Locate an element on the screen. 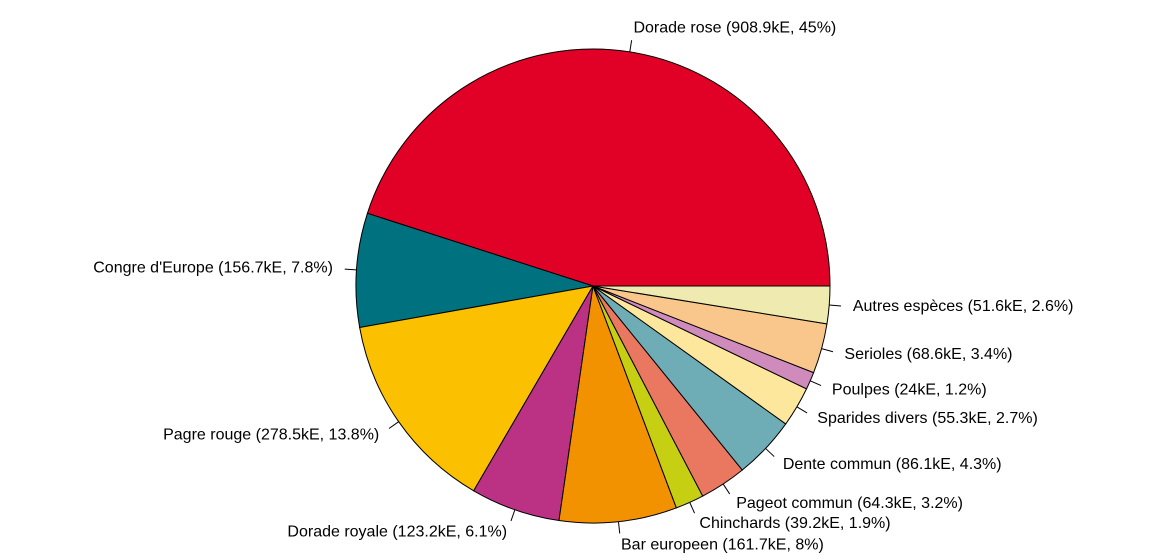 This screenshot has width=1149, height=559. slice-label: Bar europeen (161.7kE, 8%) is located at coordinates (722, 544).